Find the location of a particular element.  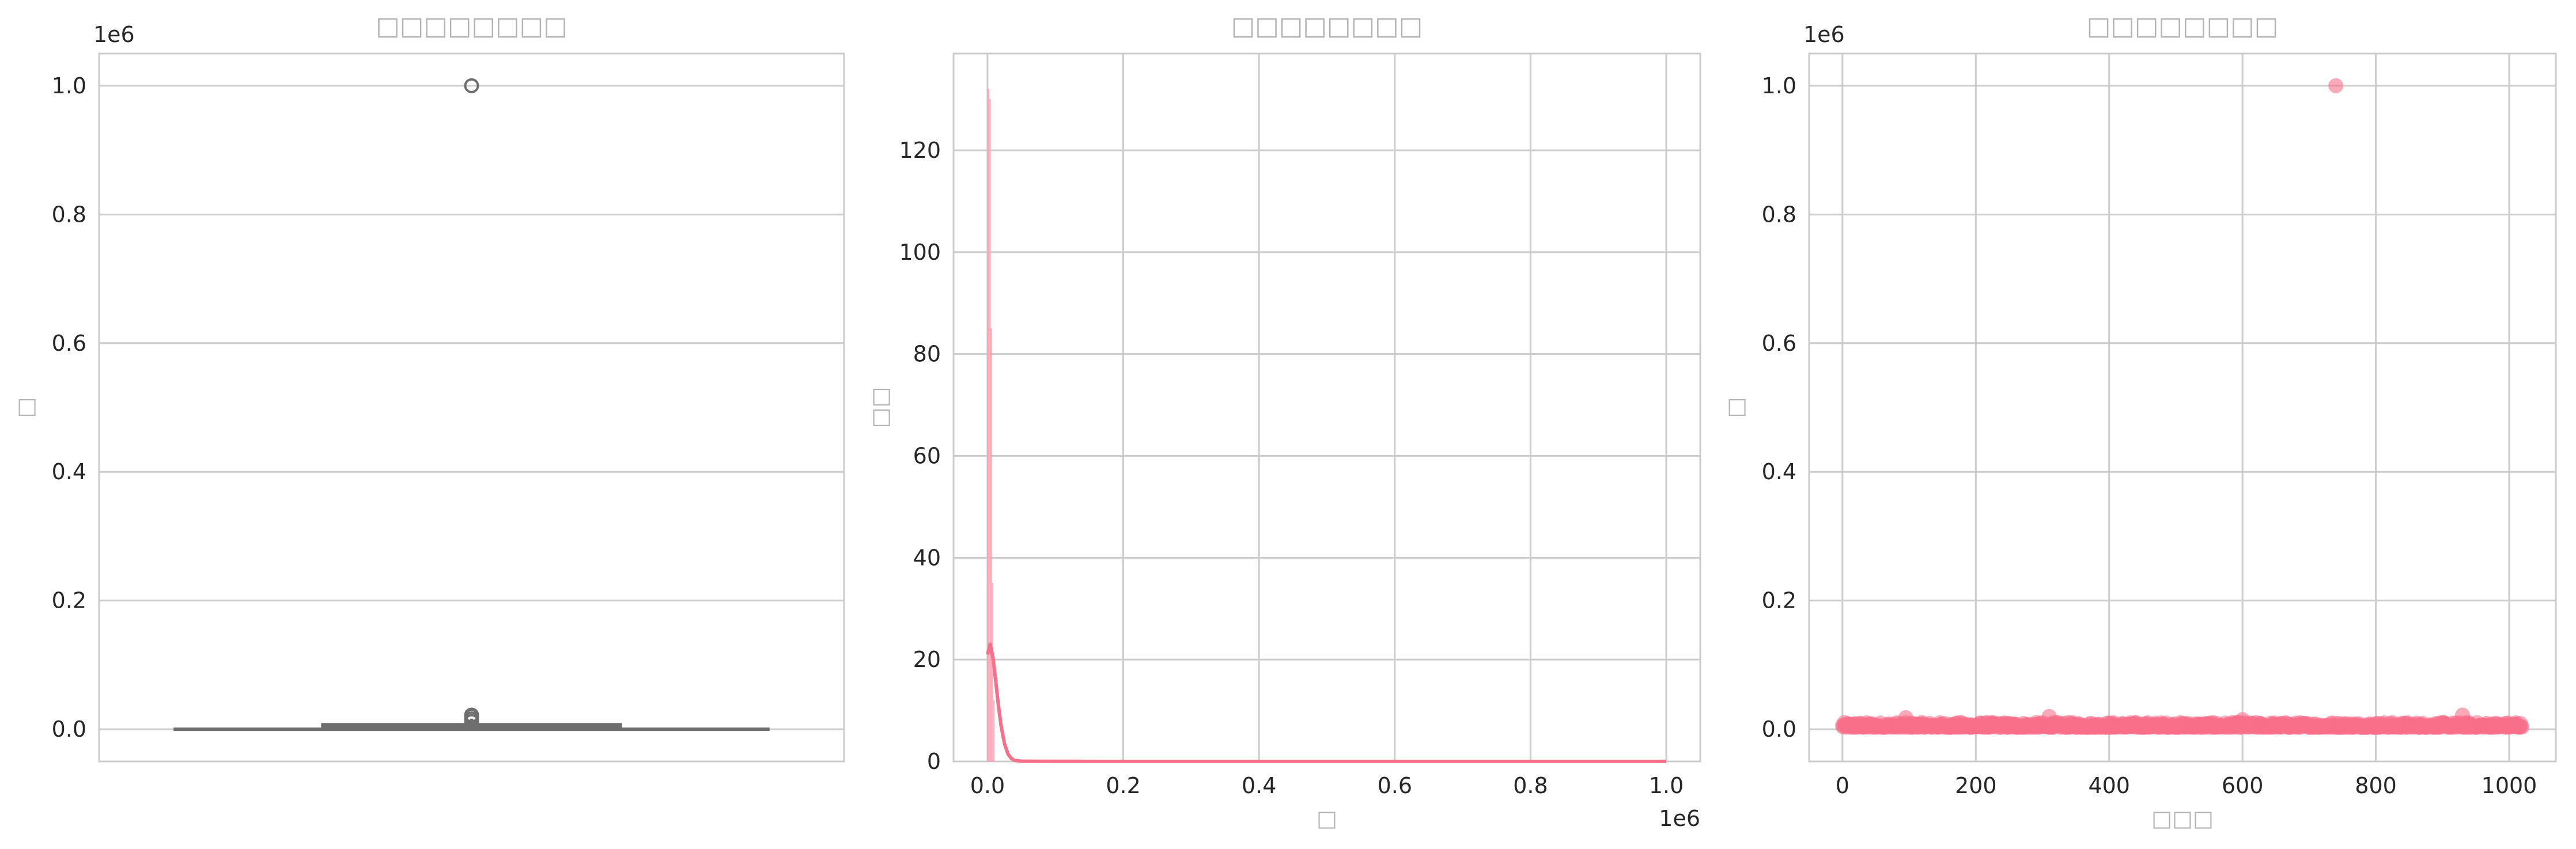

x-tick-label: 0.6 is located at coordinates (1395, 785).